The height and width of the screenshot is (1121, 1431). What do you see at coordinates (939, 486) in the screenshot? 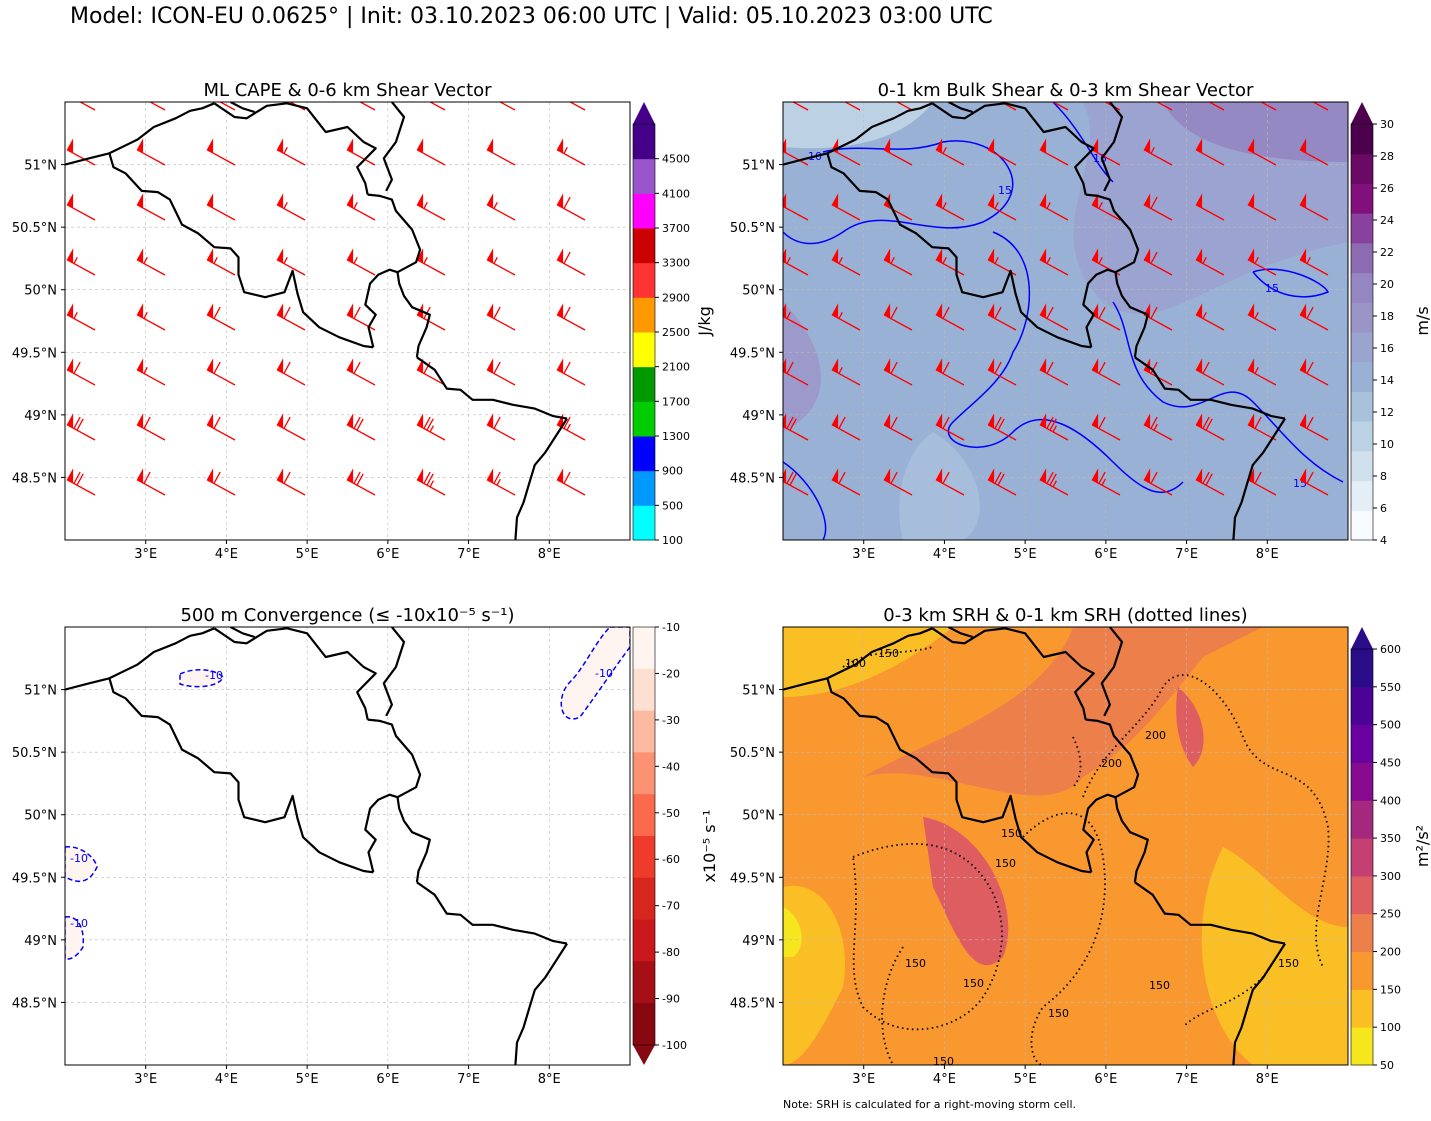
I see `shear-field-south` at bounding box center [939, 486].